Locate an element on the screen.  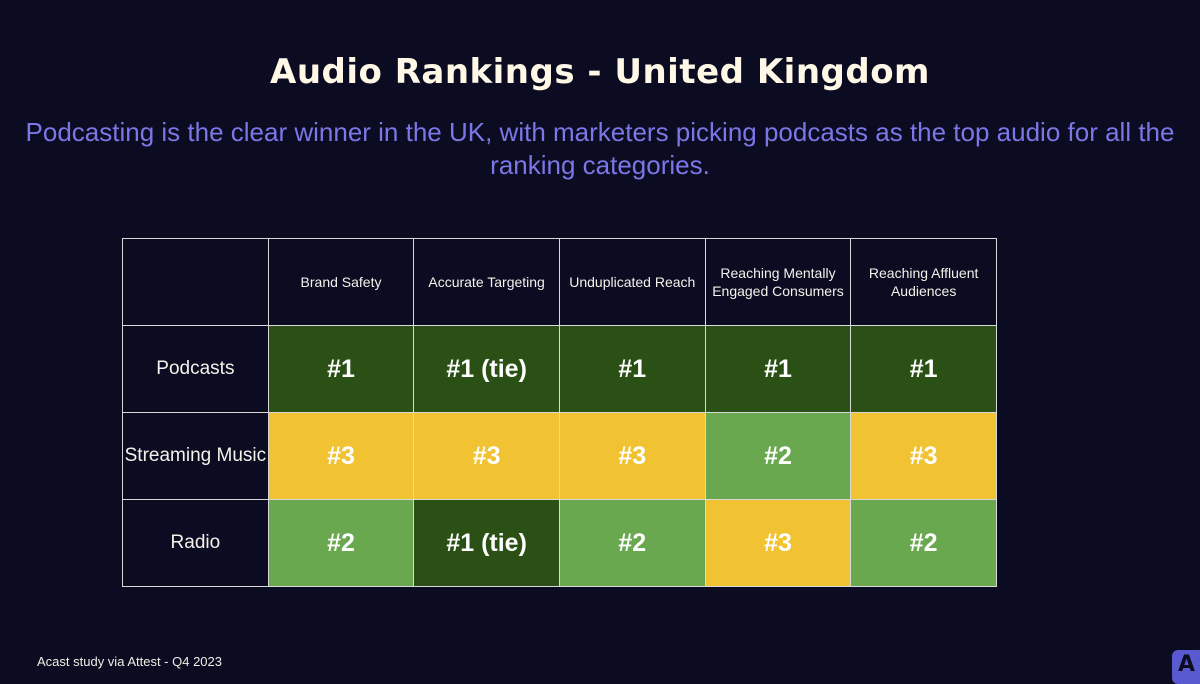
column-header: Accurate Targeting is located at coordinates (486, 282).